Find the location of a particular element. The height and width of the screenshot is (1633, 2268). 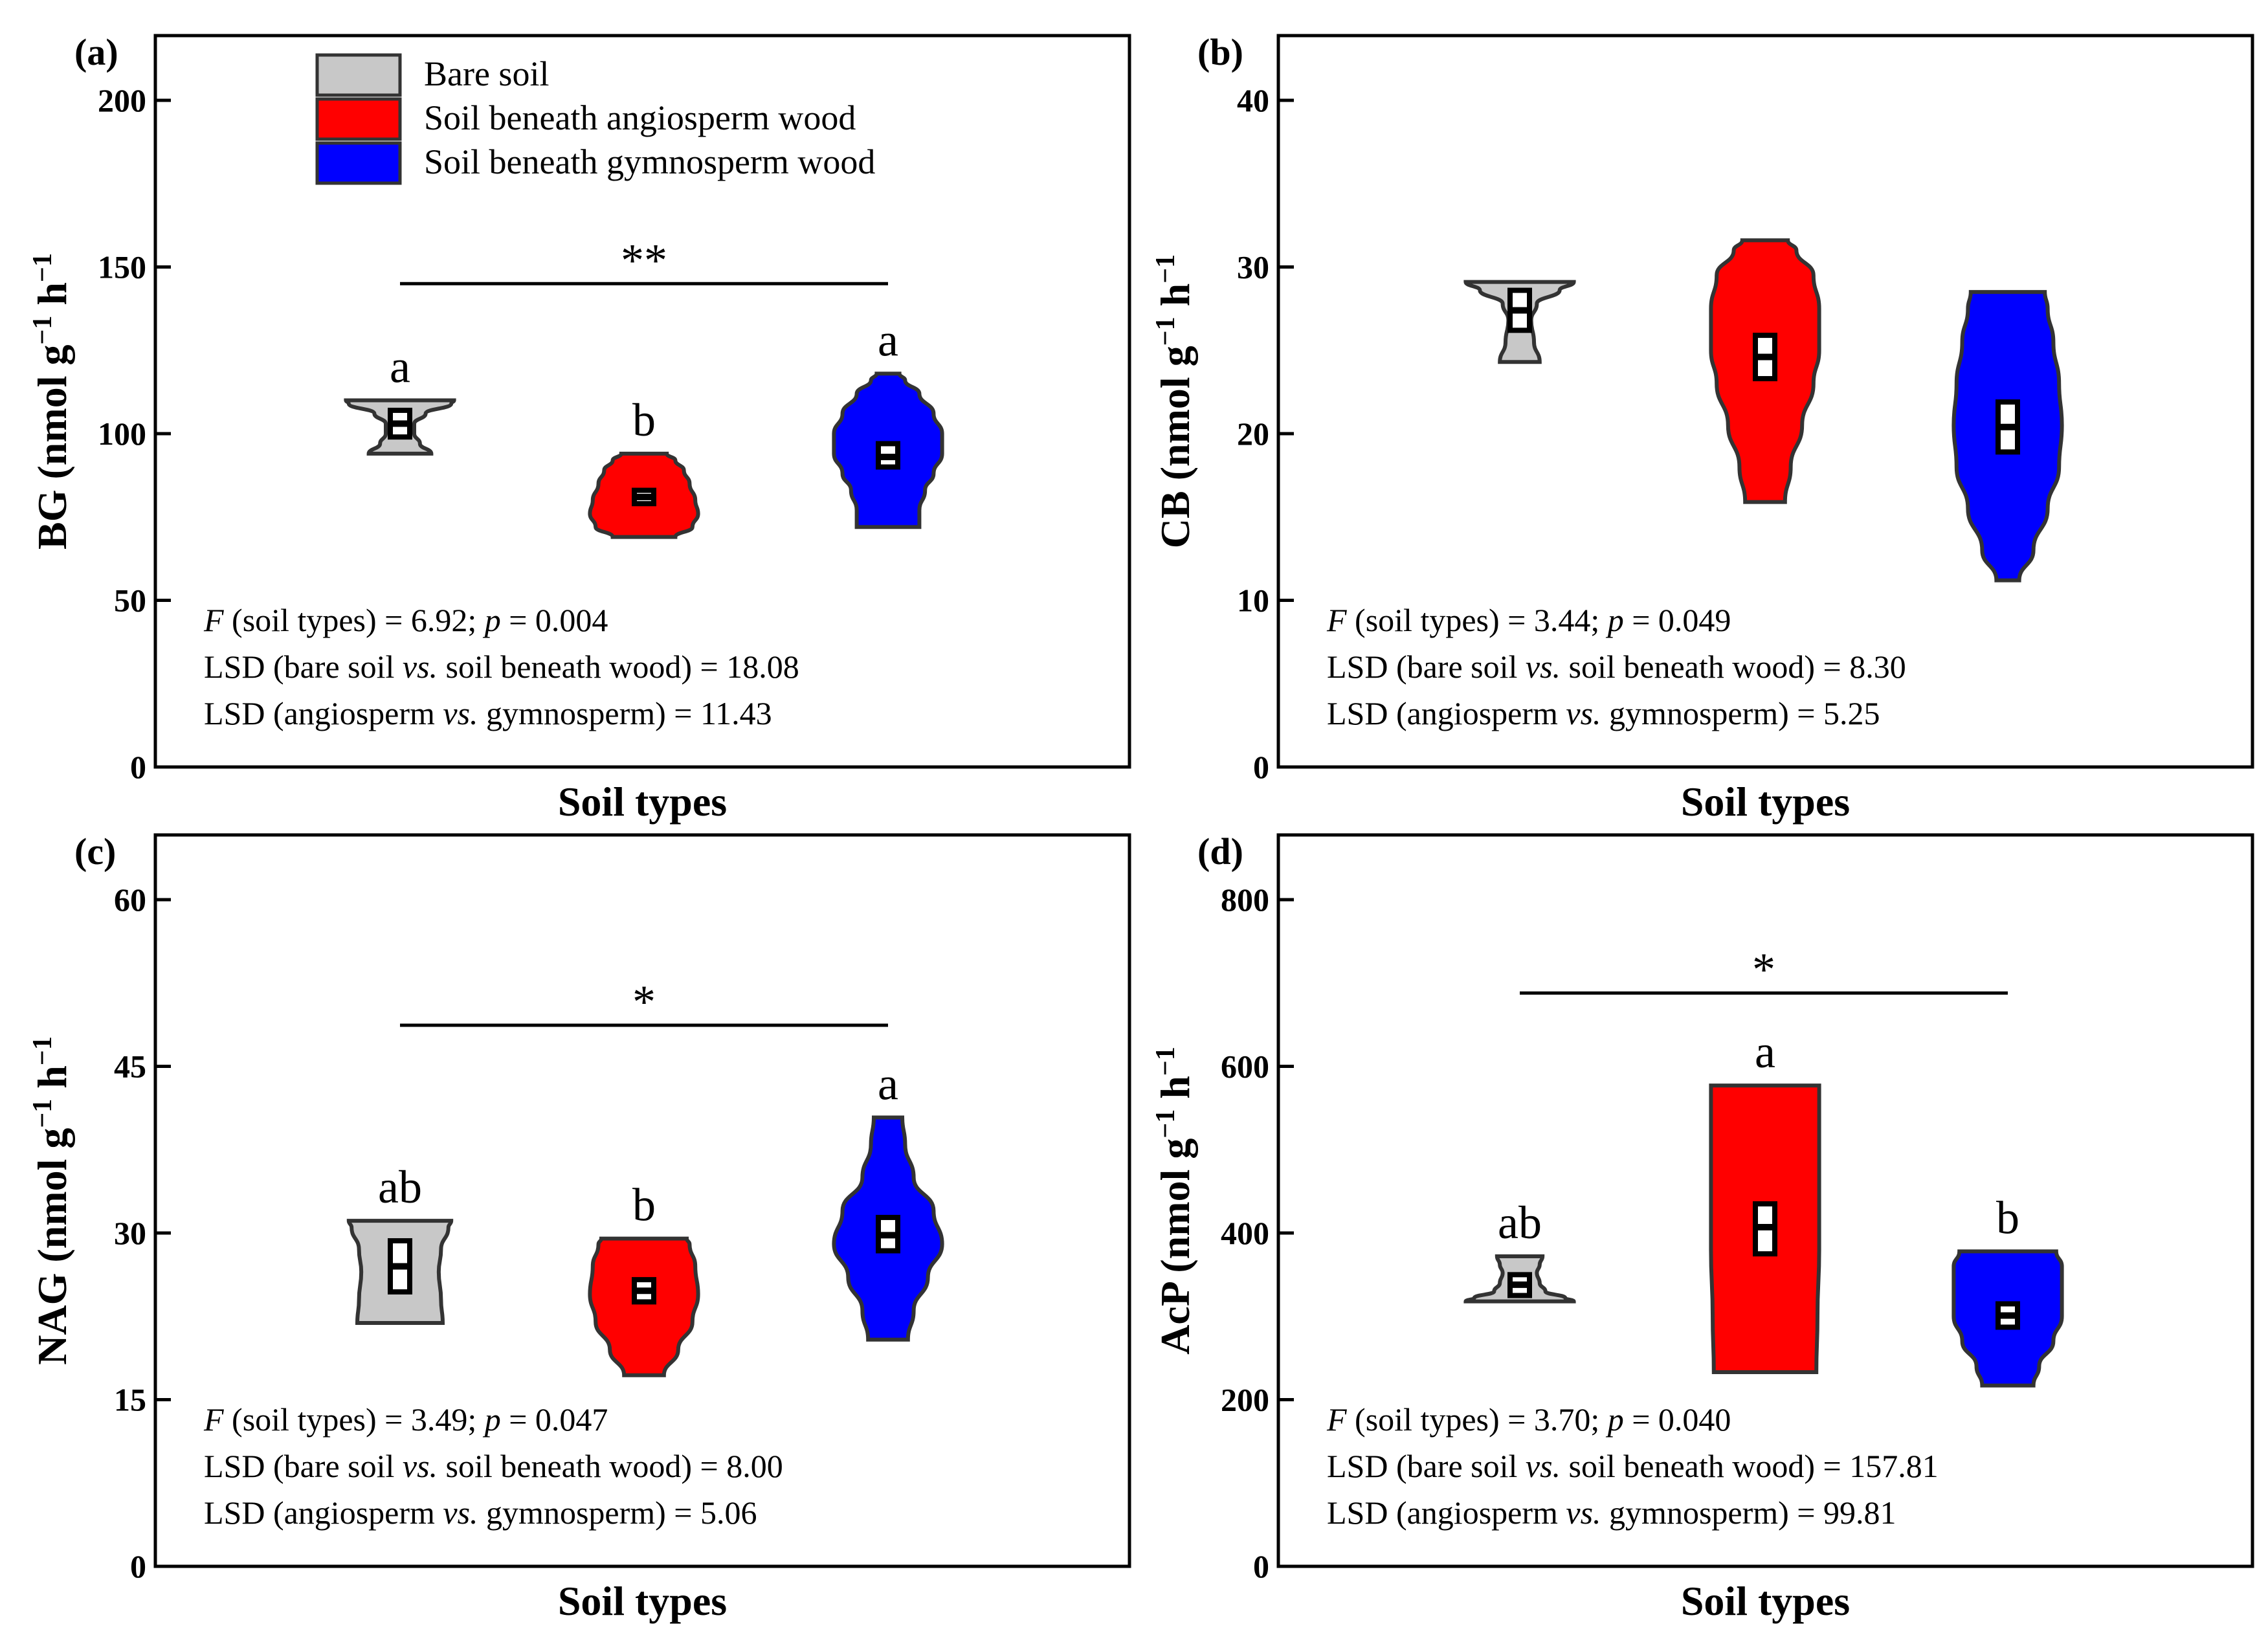

significance-stars: ** is located at coordinates (644, 260).